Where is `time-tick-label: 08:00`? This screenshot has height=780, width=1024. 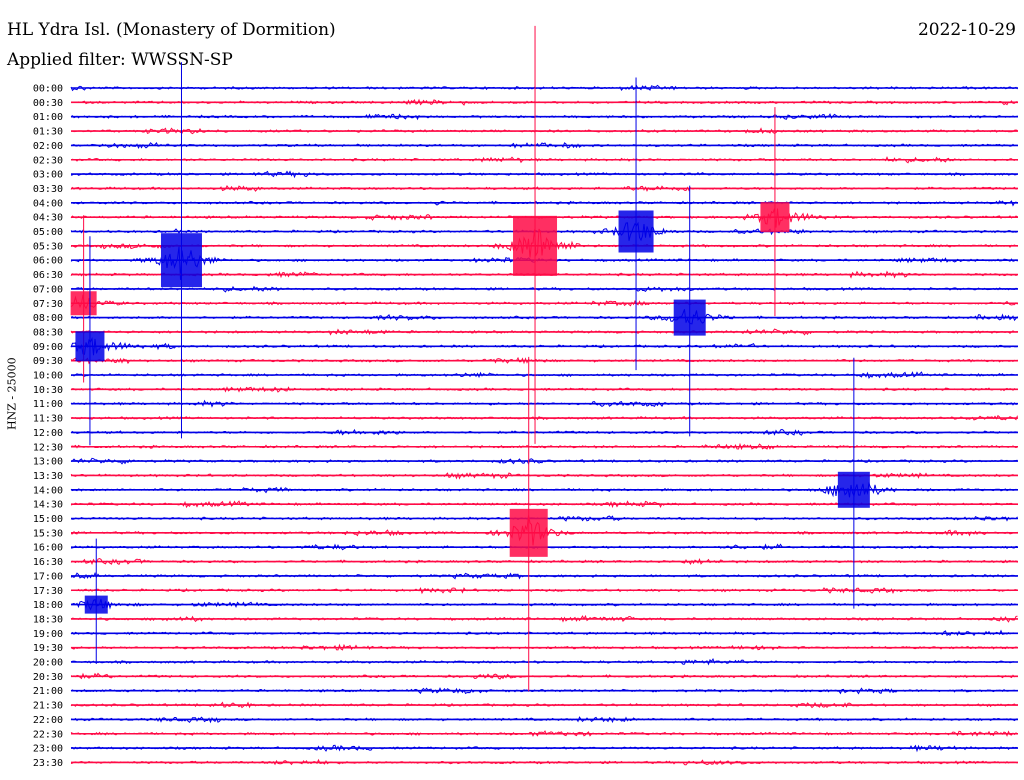
time-tick-label: 08:00 is located at coordinates (48, 318).